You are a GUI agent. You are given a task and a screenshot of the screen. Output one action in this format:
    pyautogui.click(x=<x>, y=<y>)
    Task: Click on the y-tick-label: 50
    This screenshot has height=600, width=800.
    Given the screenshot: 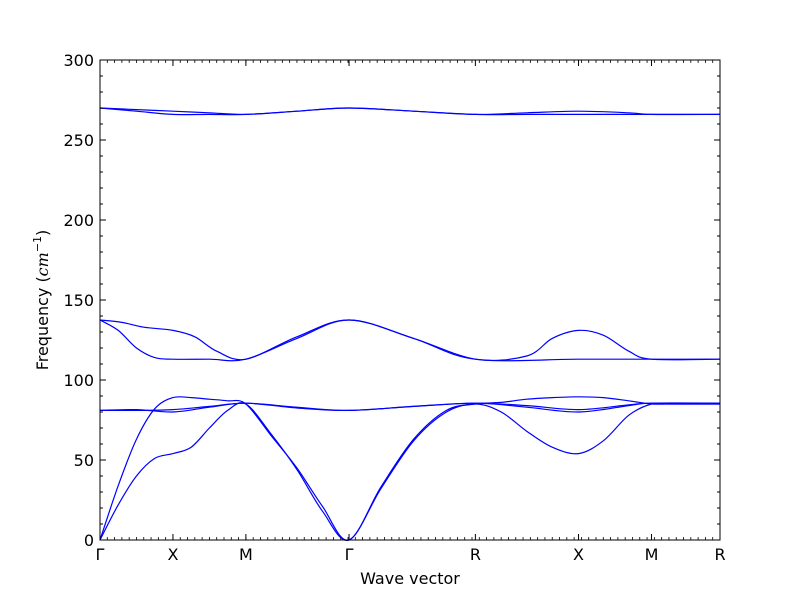 What is the action you would take?
    pyautogui.click(x=84, y=460)
    